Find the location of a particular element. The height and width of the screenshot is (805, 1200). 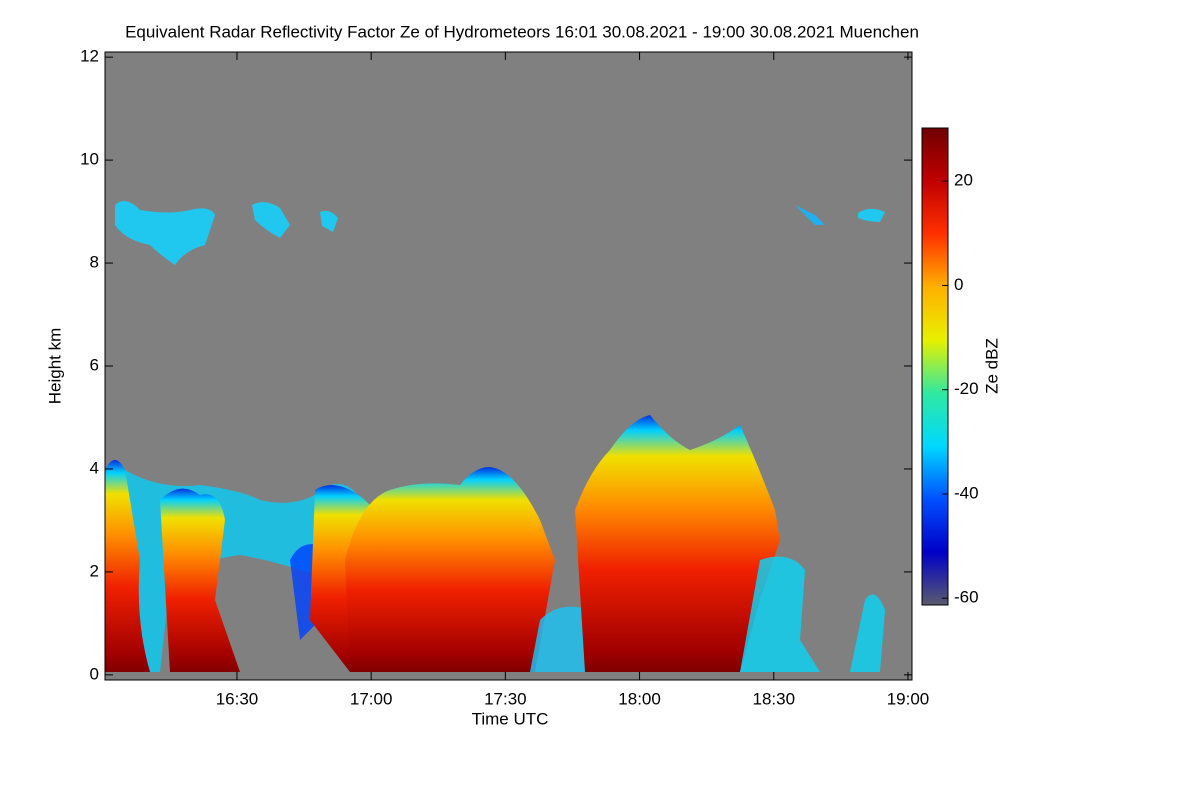

x-tick-label: 18:00 is located at coordinates (639, 698).